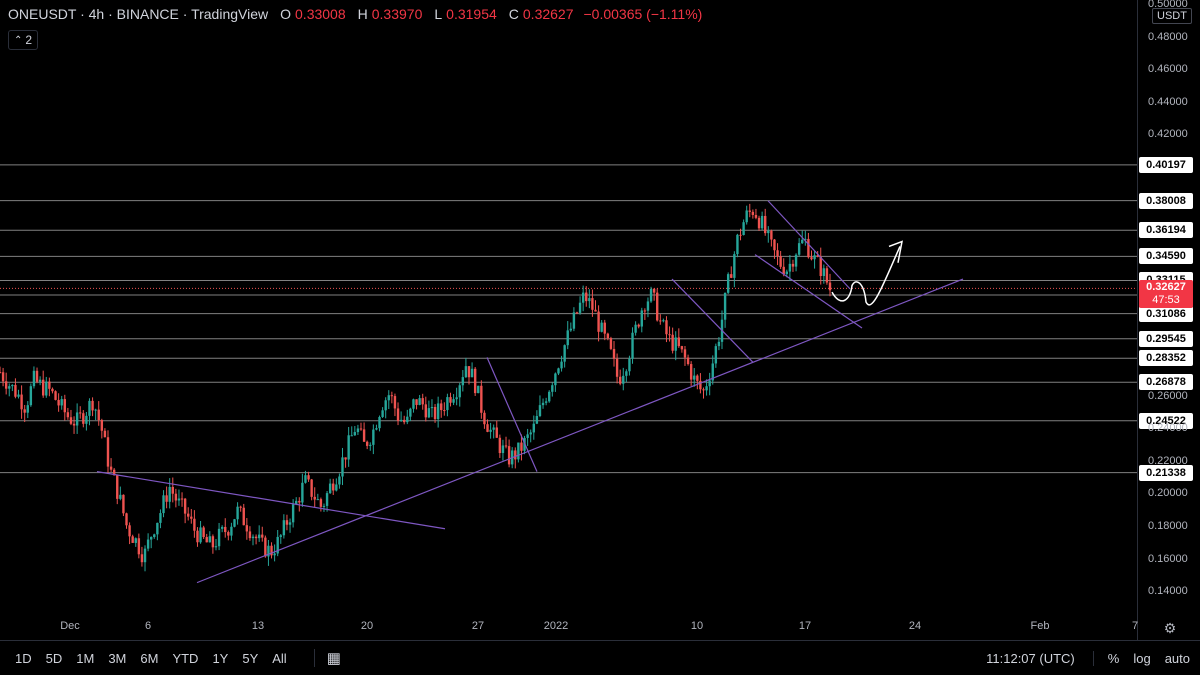 The image size is (1200, 675). Describe the element at coordinates (1166, 313) in the screenshot. I see `level-price-tag: 0.31086` at that location.